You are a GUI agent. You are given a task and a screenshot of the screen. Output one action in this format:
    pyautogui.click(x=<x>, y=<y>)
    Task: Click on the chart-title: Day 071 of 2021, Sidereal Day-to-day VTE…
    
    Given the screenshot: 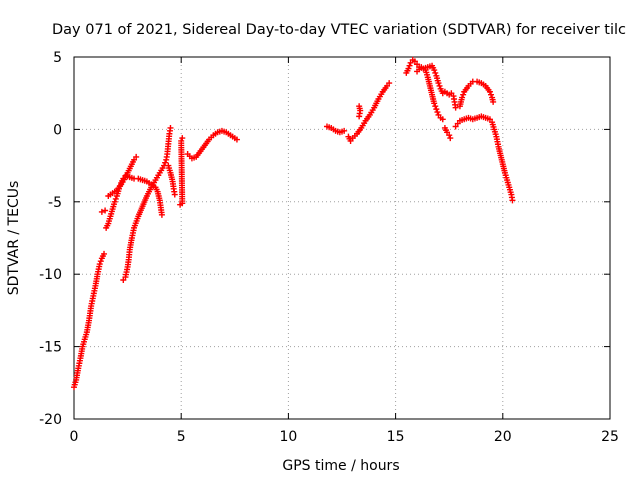 What is the action you would take?
    pyautogui.click(x=339, y=30)
    